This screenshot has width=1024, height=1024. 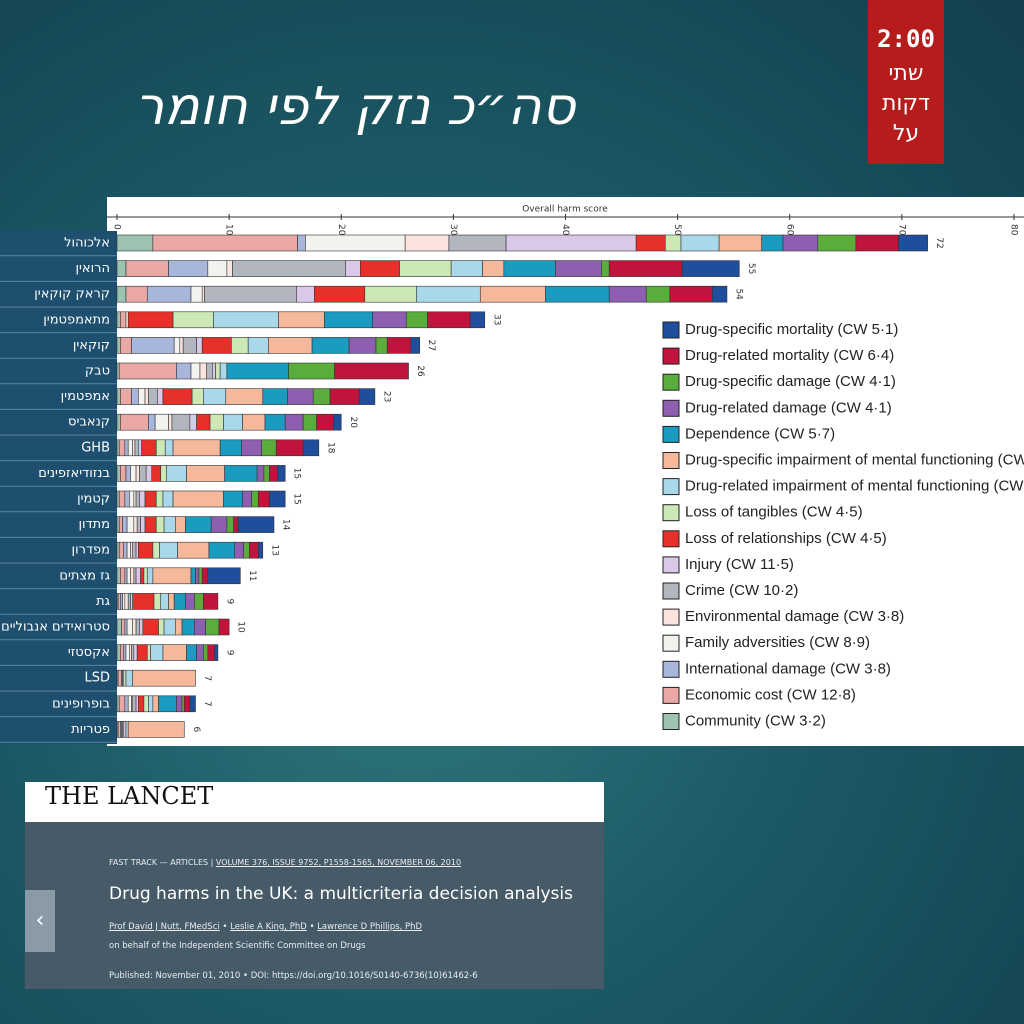 What do you see at coordinates (496, 319) in the screenshot?
I see `total-label: 33` at bounding box center [496, 319].